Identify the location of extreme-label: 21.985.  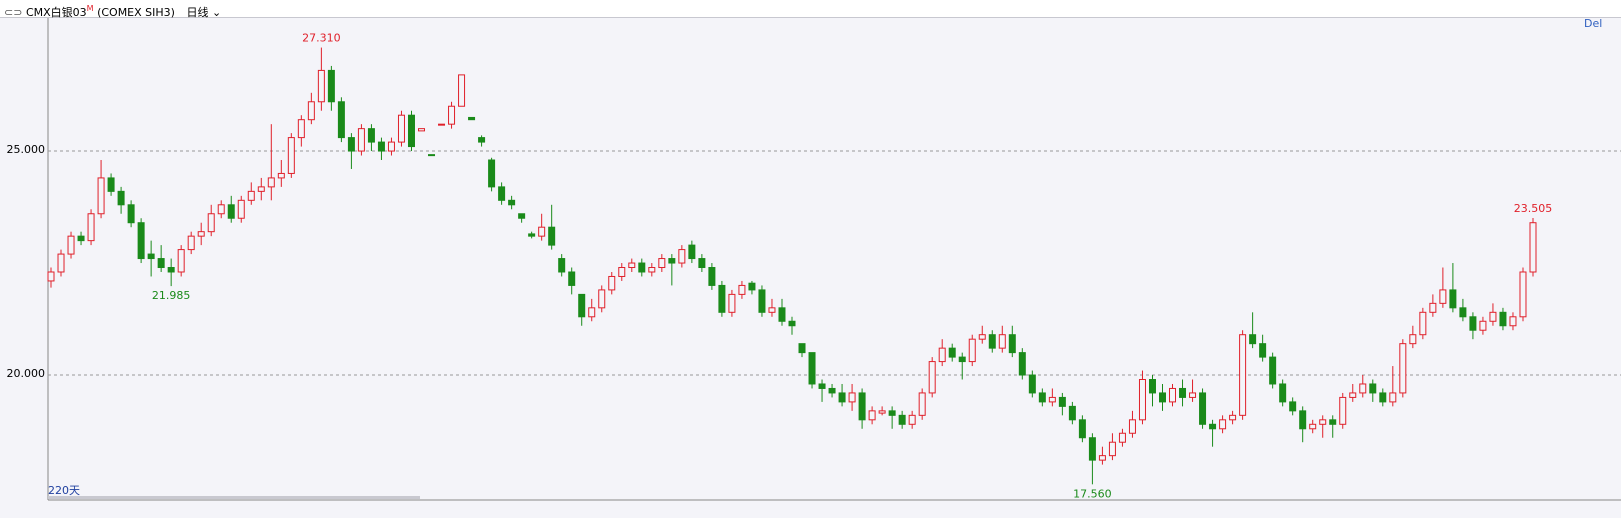
(171, 295).